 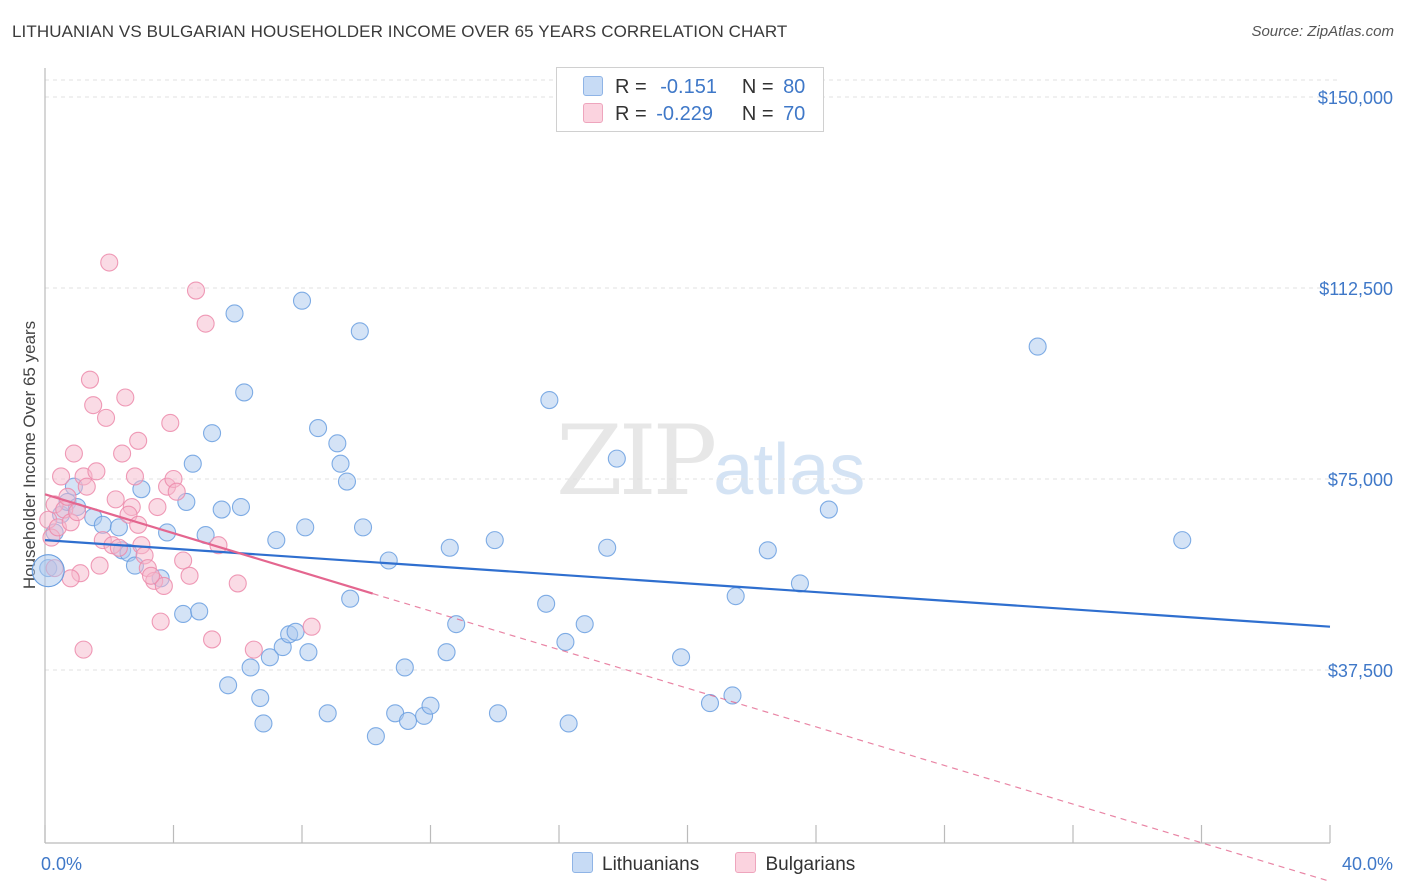 I want to click on series-legend-lithuanians: Lithuanians, so click(x=635, y=864).